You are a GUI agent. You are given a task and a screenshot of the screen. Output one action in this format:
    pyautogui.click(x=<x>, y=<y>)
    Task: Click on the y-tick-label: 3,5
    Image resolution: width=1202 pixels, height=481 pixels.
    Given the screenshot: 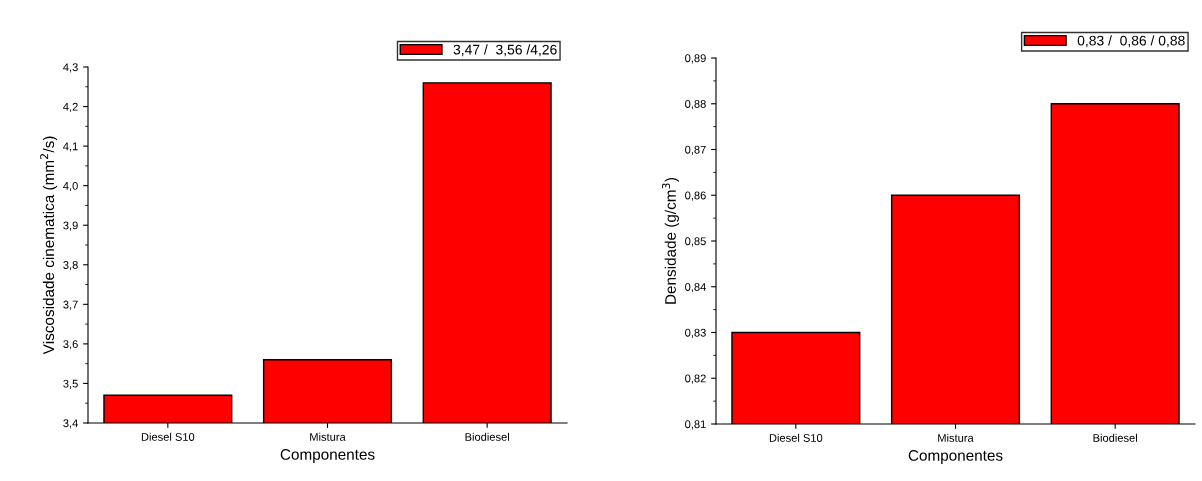 What is the action you would take?
    pyautogui.click(x=70, y=384)
    